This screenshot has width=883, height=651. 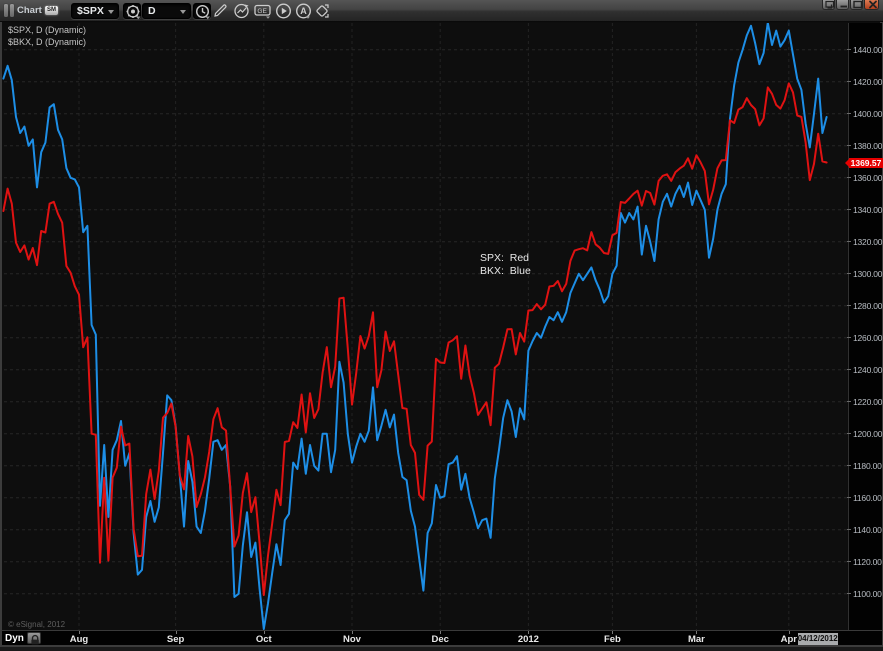 What do you see at coordinates (303, 11) in the screenshot?
I see `svg-text: A` at bounding box center [303, 11].